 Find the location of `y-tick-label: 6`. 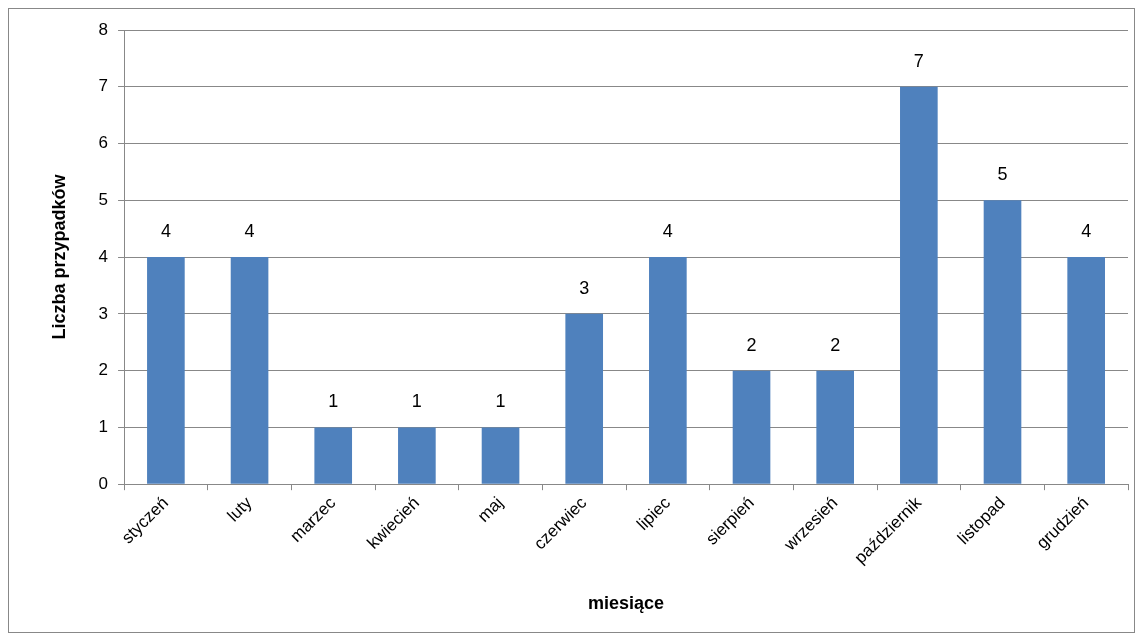

y-tick-label: 6 is located at coordinates (103, 143).